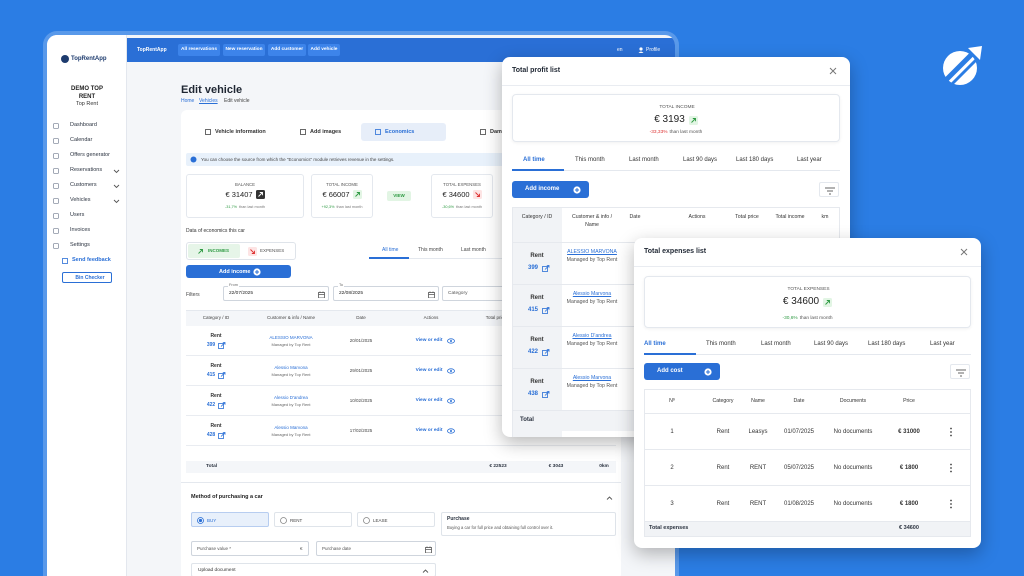  Describe the element at coordinates (83, 185) in the screenshot. I see `menu-item: Customers` at that location.